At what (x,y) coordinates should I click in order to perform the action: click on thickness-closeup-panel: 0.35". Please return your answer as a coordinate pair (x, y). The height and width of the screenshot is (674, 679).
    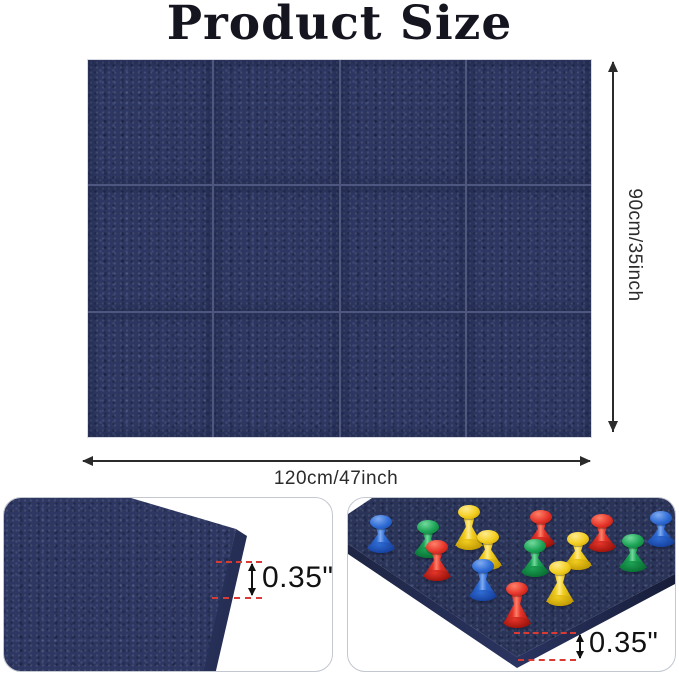
    Looking at the image, I should click on (168, 584).